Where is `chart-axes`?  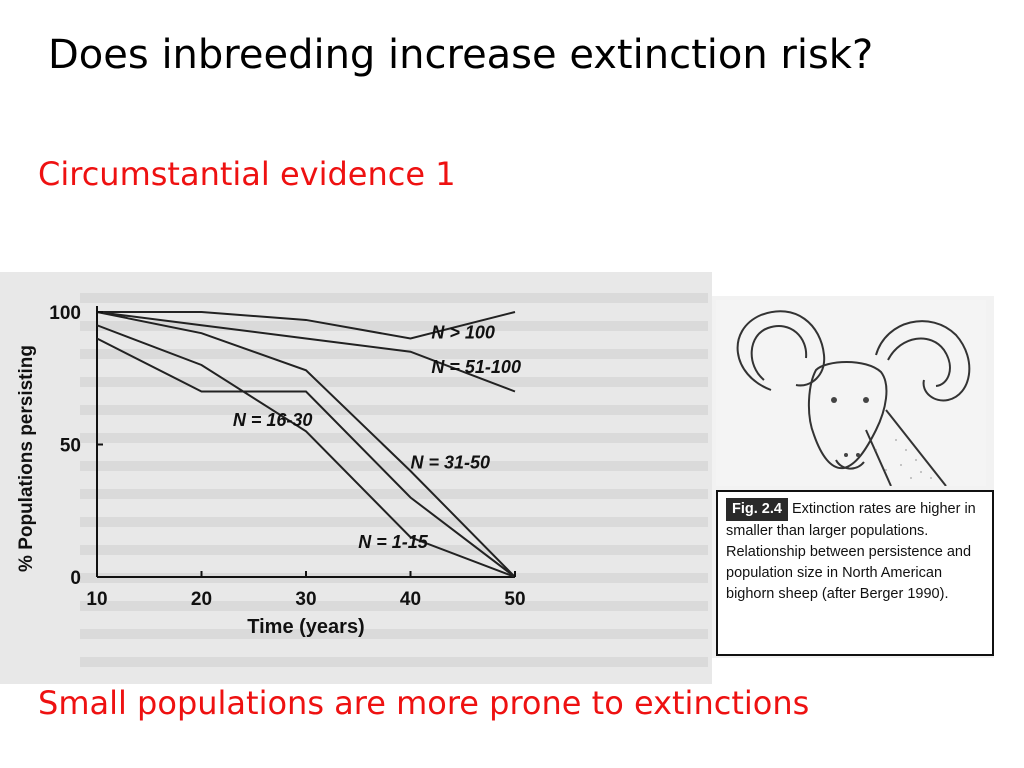 chart-axes is located at coordinates (305, 442).